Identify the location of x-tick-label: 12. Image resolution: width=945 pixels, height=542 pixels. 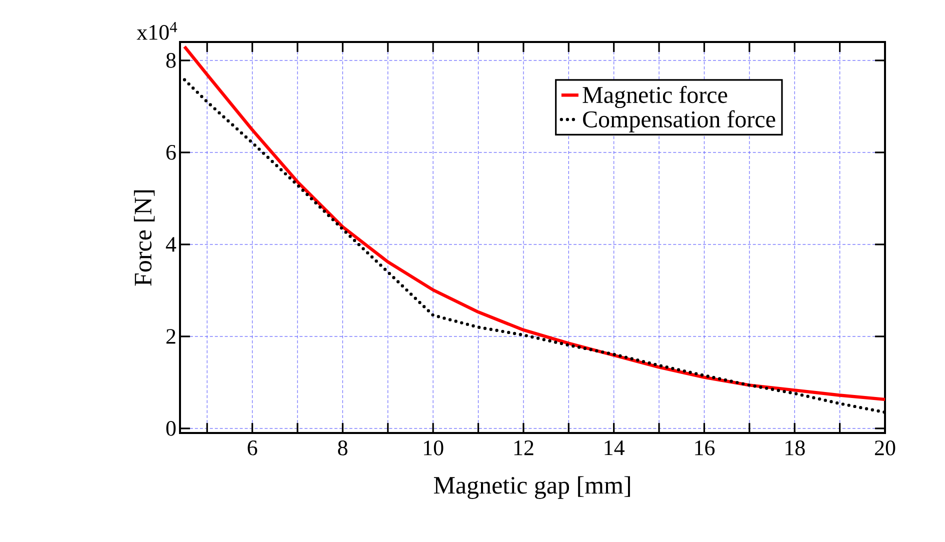
(524, 448).